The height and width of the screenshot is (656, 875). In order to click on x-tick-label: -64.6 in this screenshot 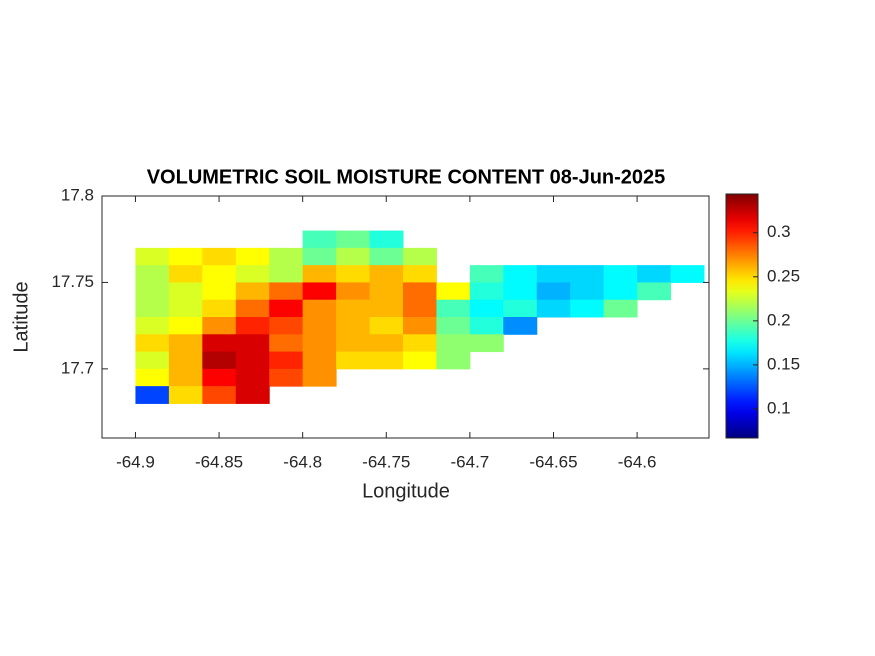, I will do `click(637, 461)`.